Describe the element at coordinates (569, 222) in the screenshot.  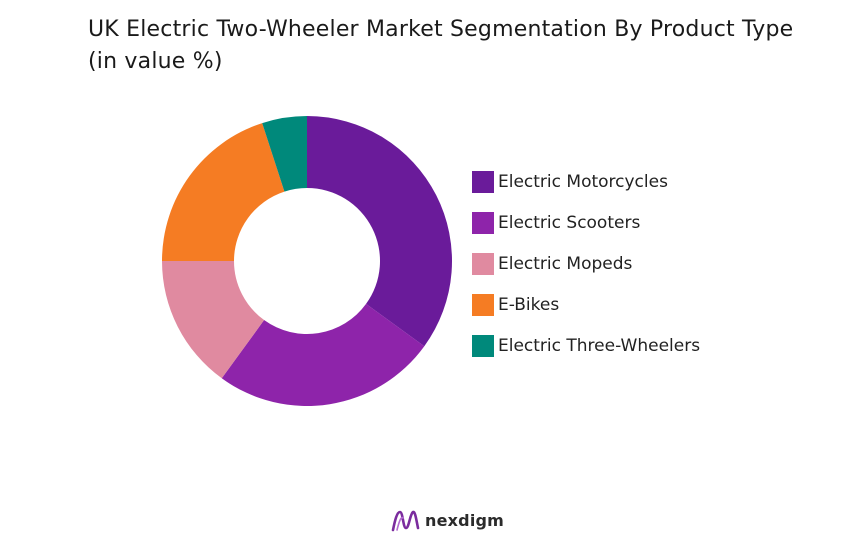
I see `legend-label: Electric Scooters` at that location.